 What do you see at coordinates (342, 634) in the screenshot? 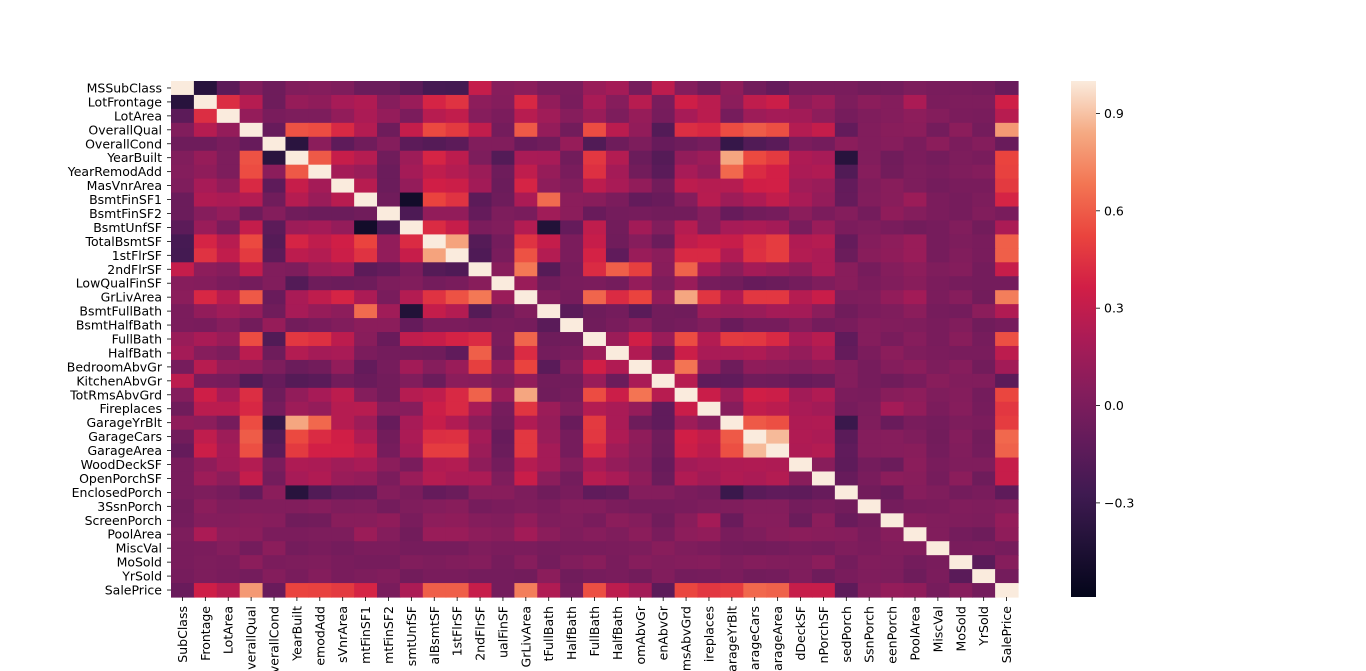
I see `x-tick-label: sVnrArea` at bounding box center [342, 634].